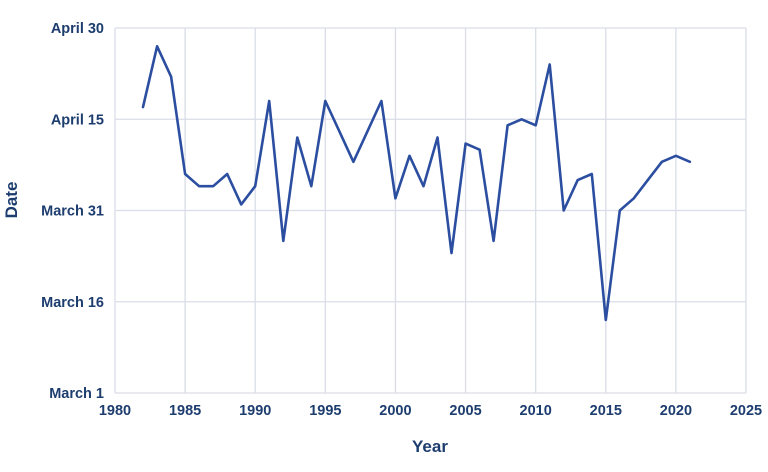  I want to click on x-tick-label: 2000, so click(395, 411).